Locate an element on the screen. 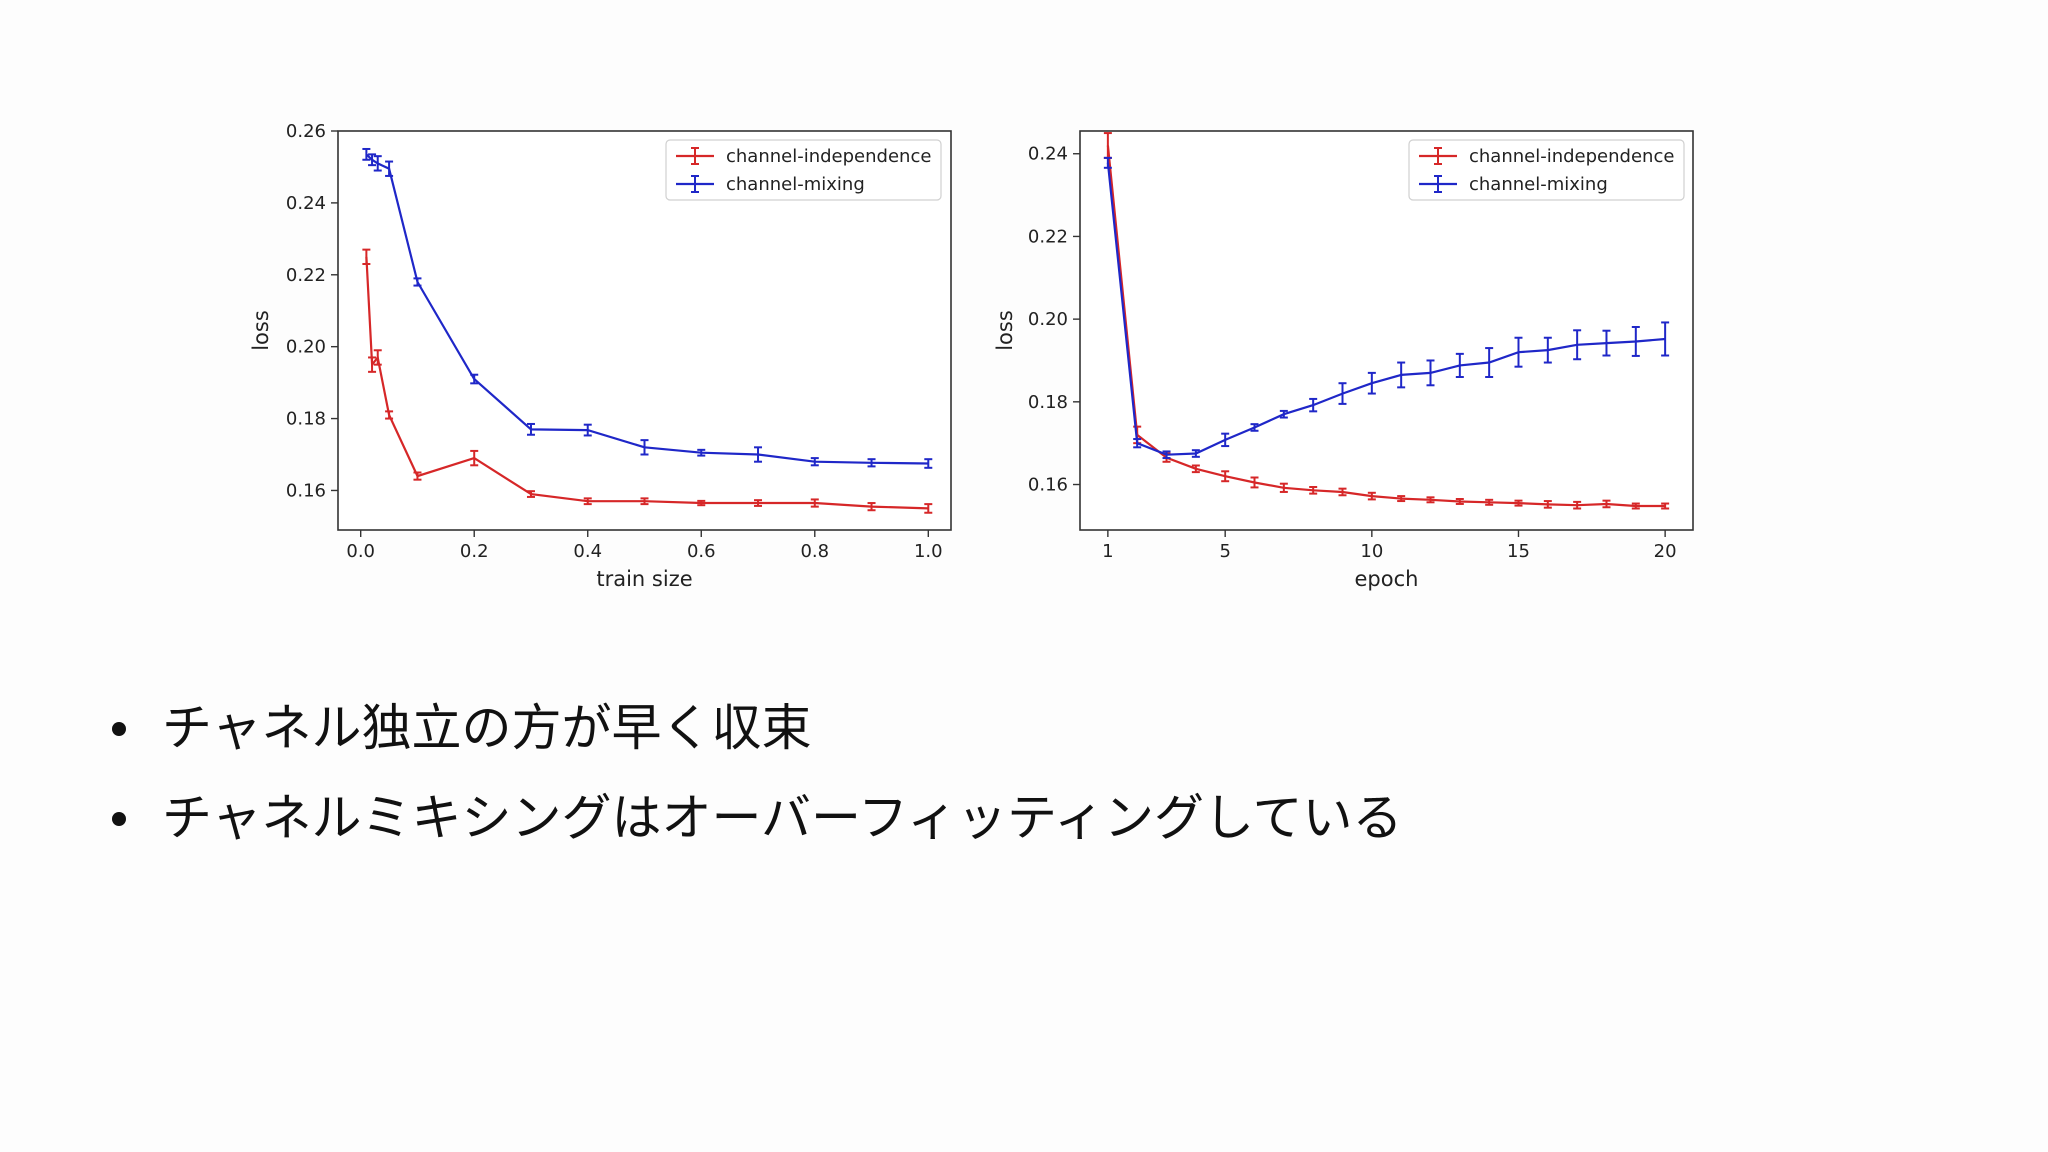  series-channel-independence is located at coordinates (647, 381).